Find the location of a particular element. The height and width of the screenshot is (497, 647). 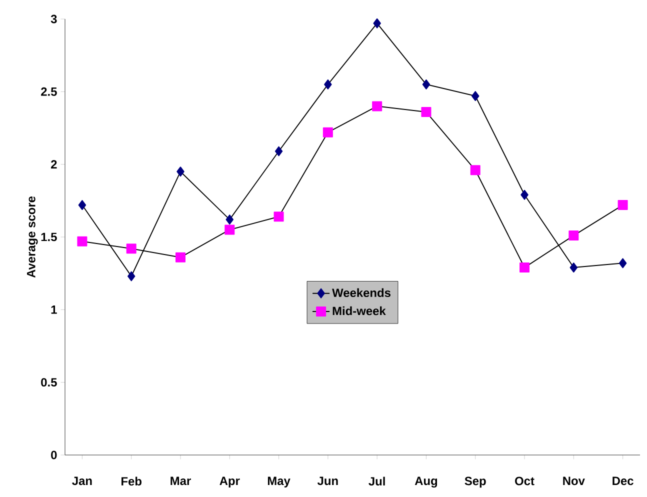

x-tick-label: Jun is located at coordinates (327, 481).